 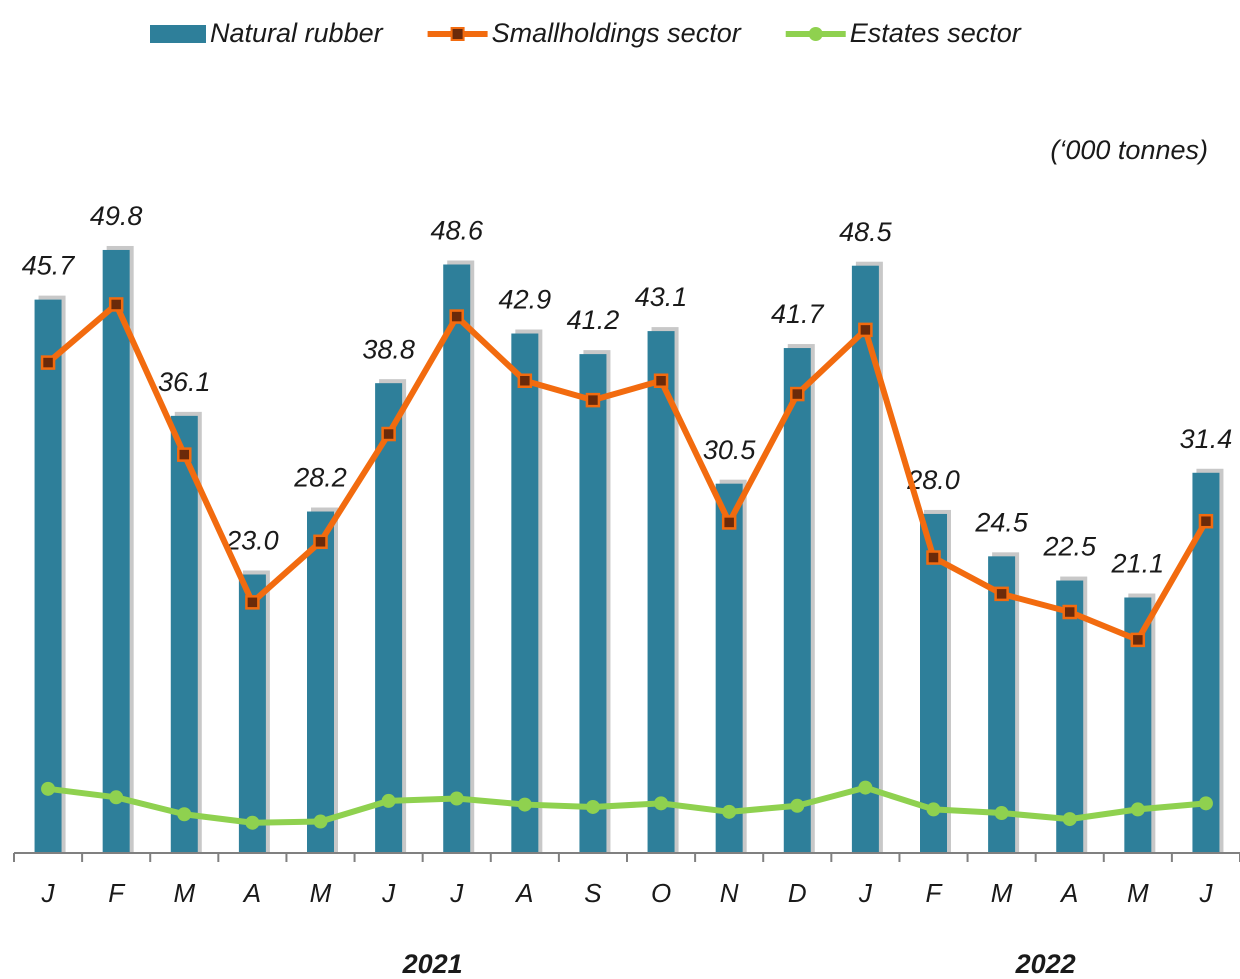 What do you see at coordinates (178, 34) in the screenshot?
I see `legend-swatch` at bounding box center [178, 34].